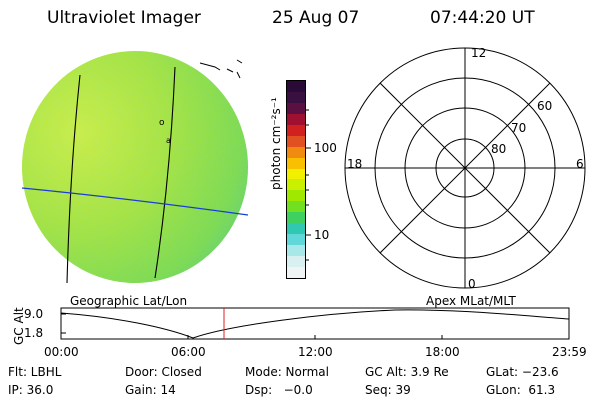 This screenshot has width=600, height=400. I want to click on geo-coords-title: Geographic Lat/Lon, so click(129, 301).